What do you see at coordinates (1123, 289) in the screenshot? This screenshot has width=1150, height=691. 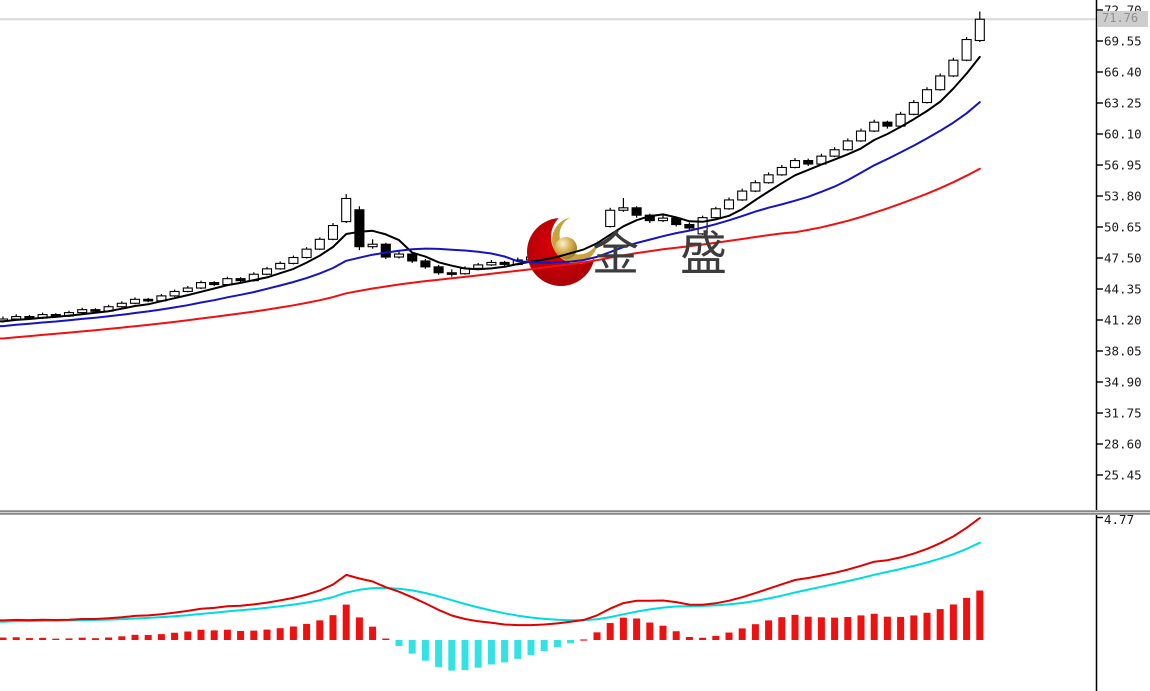 I see `price-tick-label: 44.35` at bounding box center [1123, 289].